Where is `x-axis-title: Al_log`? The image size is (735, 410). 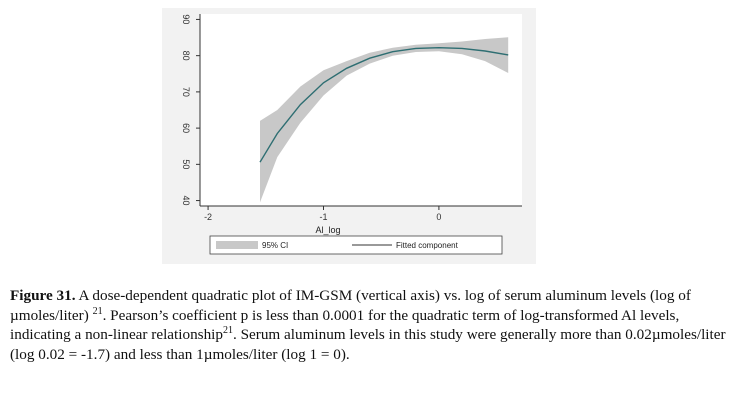
x-axis-title: Al_log is located at coordinates (327, 230).